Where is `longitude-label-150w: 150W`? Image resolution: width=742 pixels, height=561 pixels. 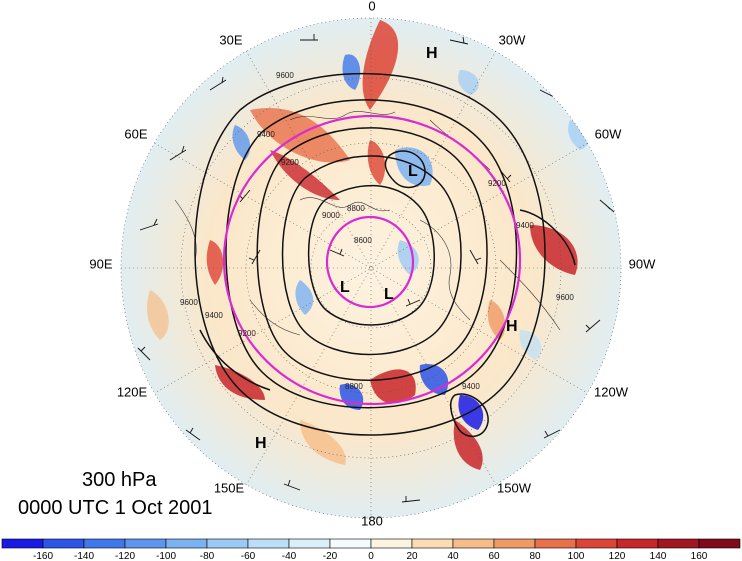
longitude-label-150w: 150W is located at coordinates (514, 488).